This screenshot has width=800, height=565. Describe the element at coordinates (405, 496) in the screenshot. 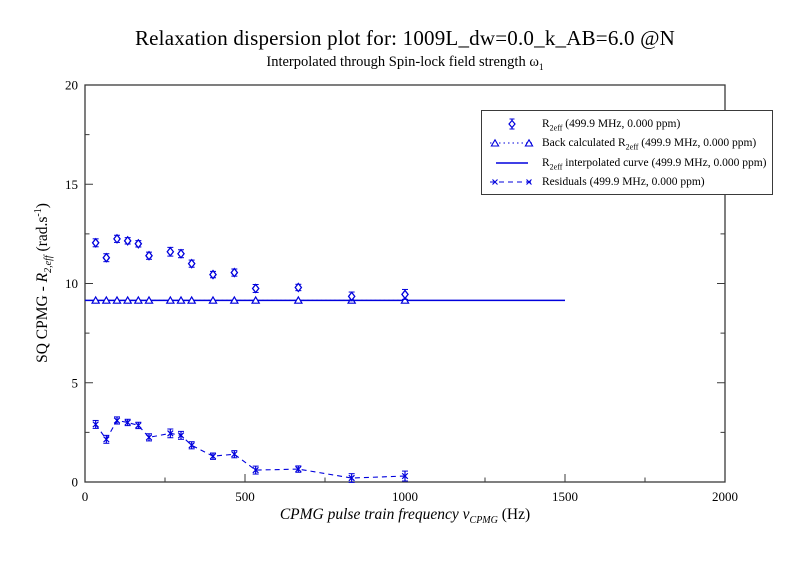

I see `svg-text: 1000` at that location.